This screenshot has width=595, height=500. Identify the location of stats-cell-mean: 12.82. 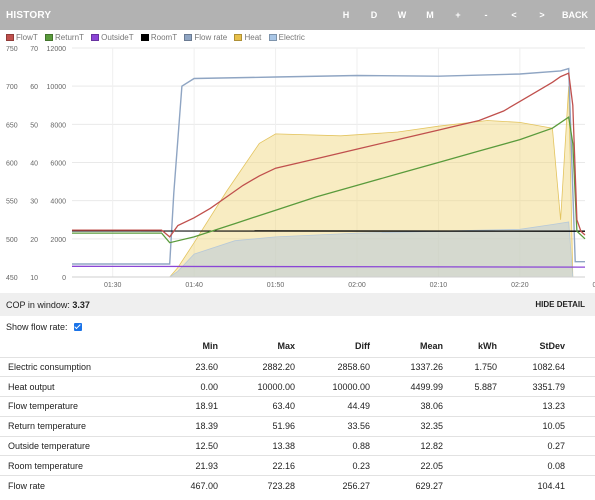
(406, 445).